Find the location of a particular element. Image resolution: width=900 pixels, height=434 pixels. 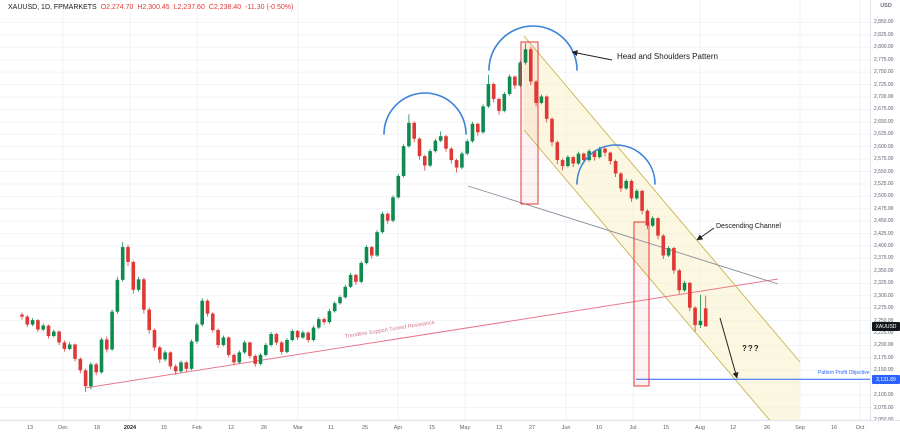

time-tick-label: Jul is located at coordinates (633, 428).